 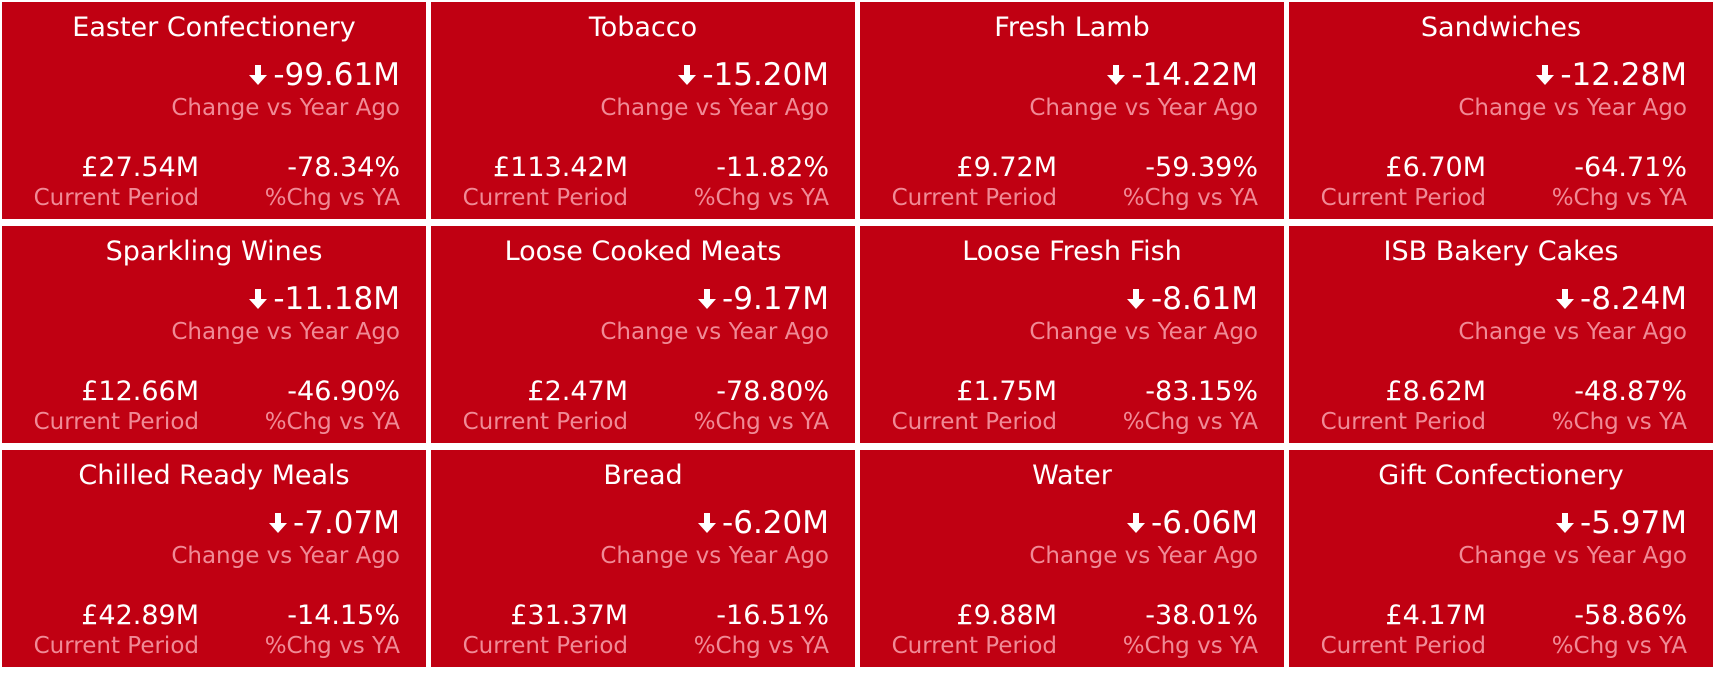 What do you see at coordinates (343, 391) in the screenshot?
I see `pct-change-value: -46.90%` at bounding box center [343, 391].